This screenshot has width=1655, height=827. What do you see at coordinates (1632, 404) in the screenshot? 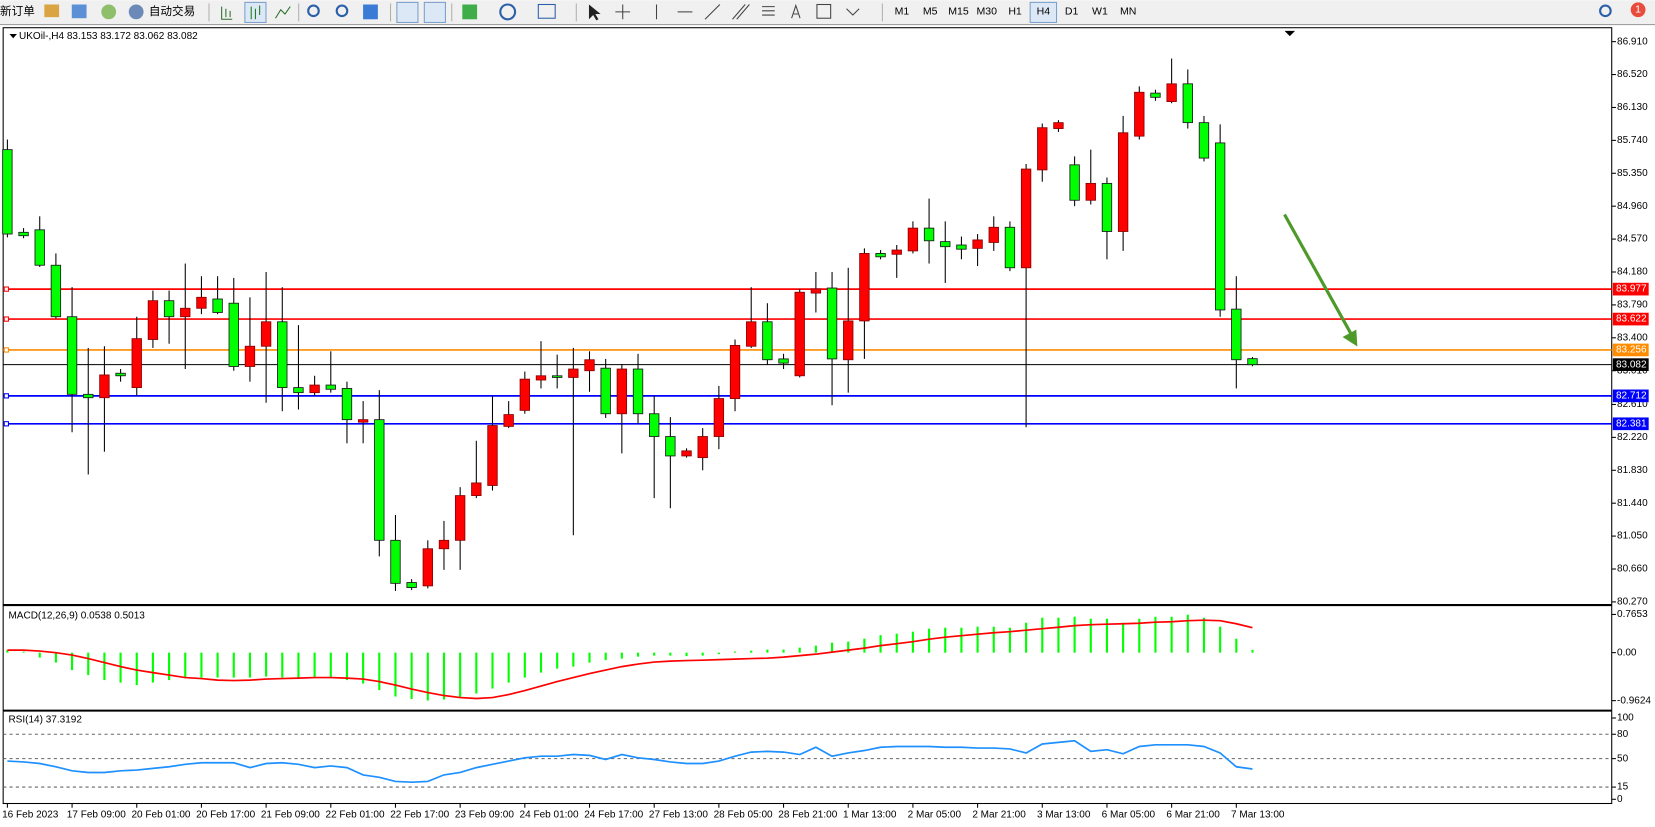
I see `y-tick-label: 82.610` at bounding box center [1632, 404].